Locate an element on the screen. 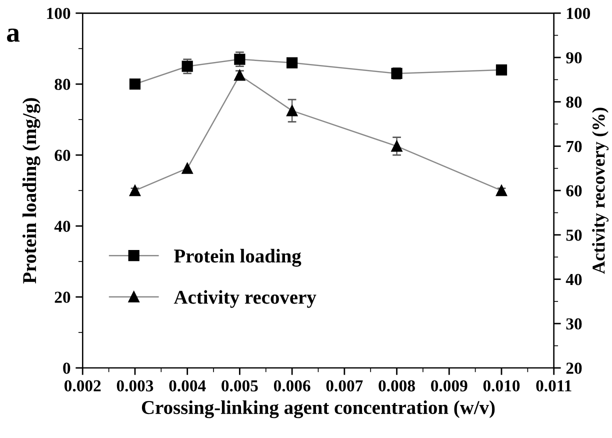  x-tick-label: 0.006 is located at coordinates (292, 386).